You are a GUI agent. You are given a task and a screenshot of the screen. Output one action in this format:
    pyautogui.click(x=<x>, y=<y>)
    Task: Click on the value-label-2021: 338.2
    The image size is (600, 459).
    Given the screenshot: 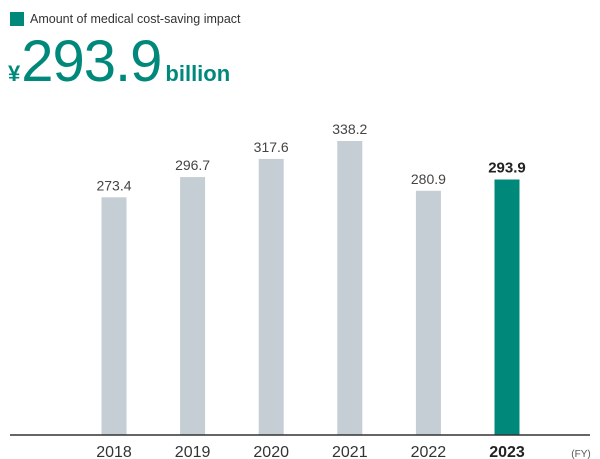 What is the action you would take?
    pyautogui.click(x=349, y=129)
    